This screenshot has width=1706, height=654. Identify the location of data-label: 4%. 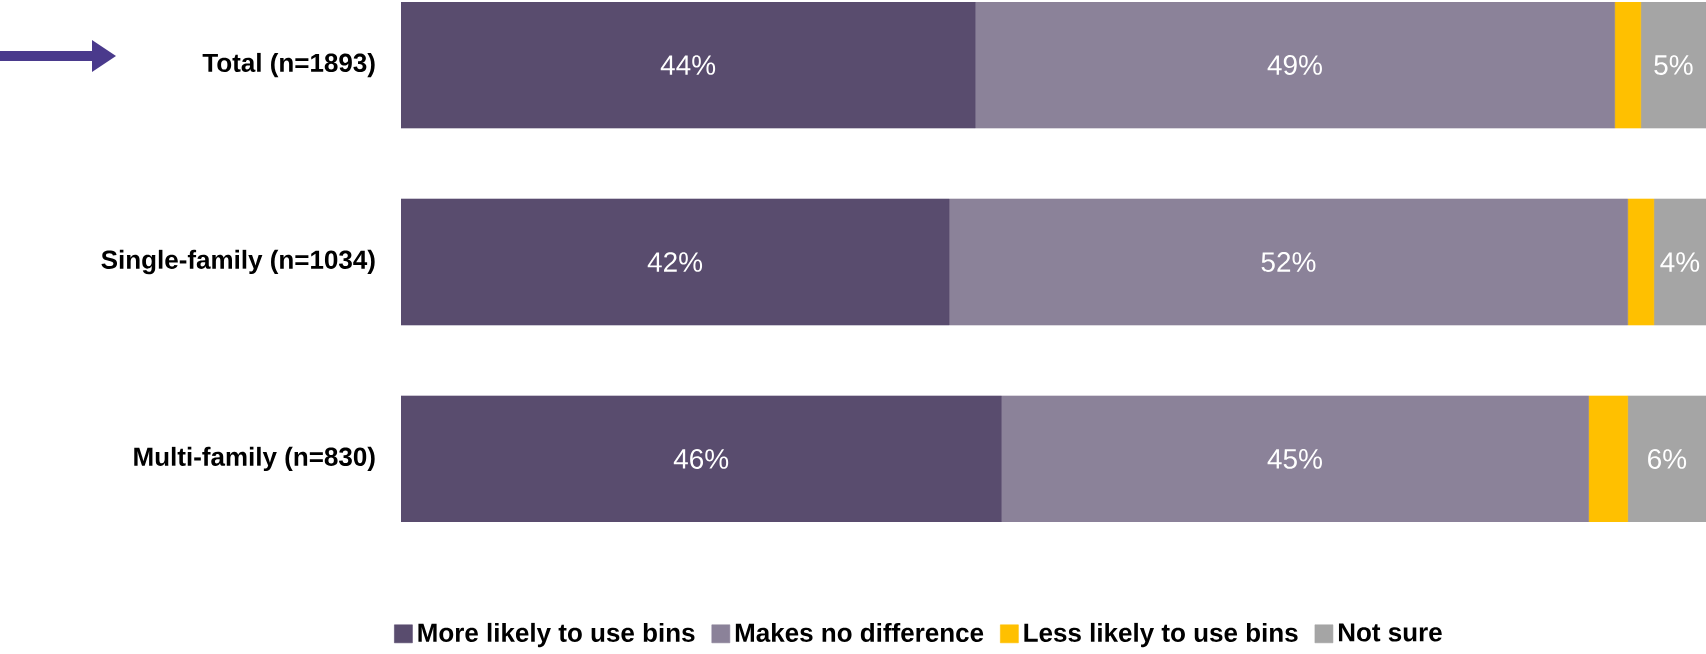
(1680, 262).